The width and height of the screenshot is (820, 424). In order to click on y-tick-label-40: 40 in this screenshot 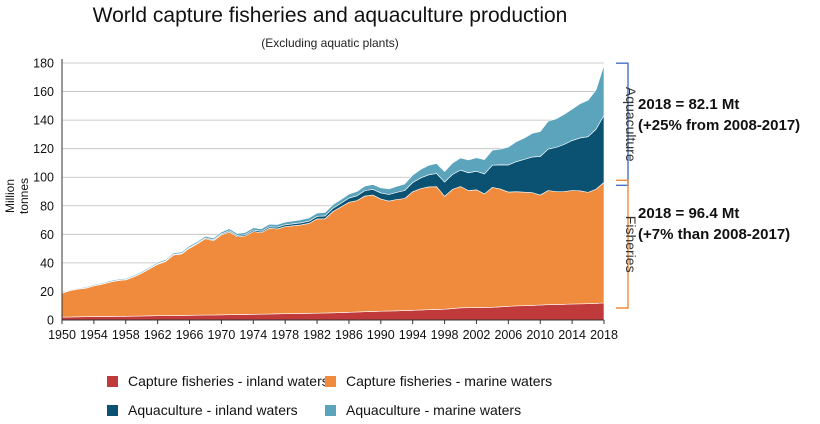, I will do `click(47, 263)`.